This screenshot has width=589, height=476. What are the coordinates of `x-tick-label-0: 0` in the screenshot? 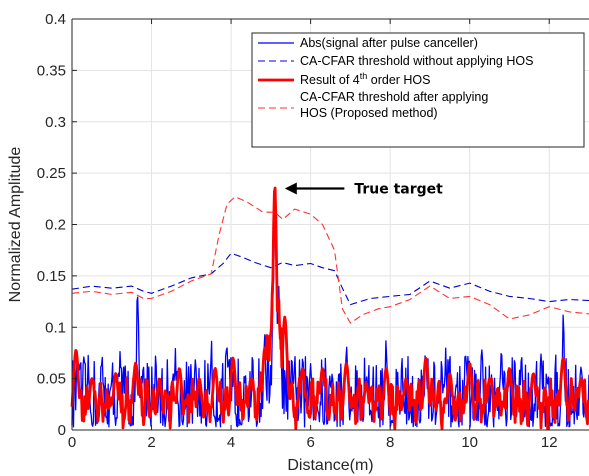 It's located at (72, 442).